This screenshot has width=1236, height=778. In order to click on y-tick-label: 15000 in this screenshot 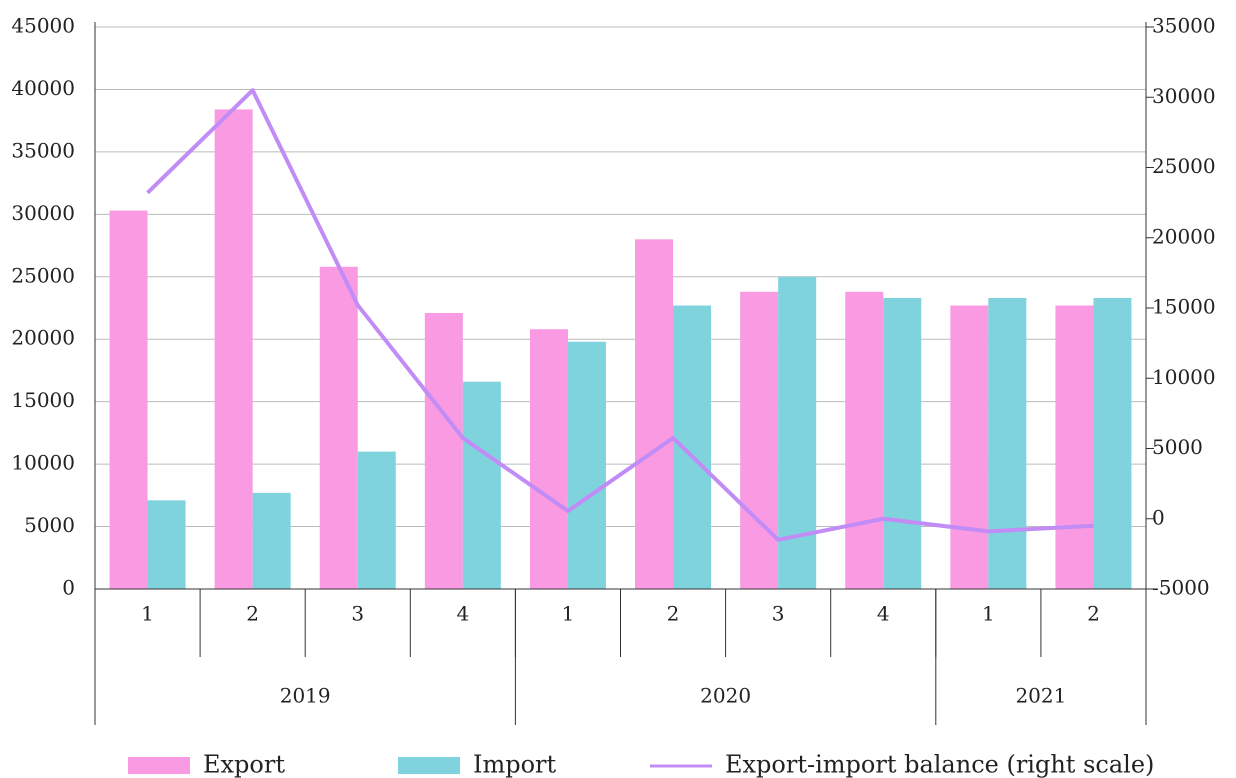, I will do `click(43, 400)`.